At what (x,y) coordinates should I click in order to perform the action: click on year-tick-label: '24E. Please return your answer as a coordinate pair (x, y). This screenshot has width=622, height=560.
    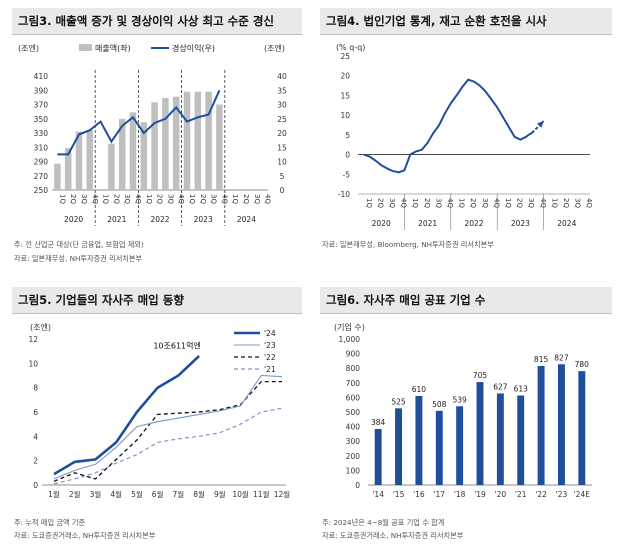
    Looking at the image, I should click on (582, 494).